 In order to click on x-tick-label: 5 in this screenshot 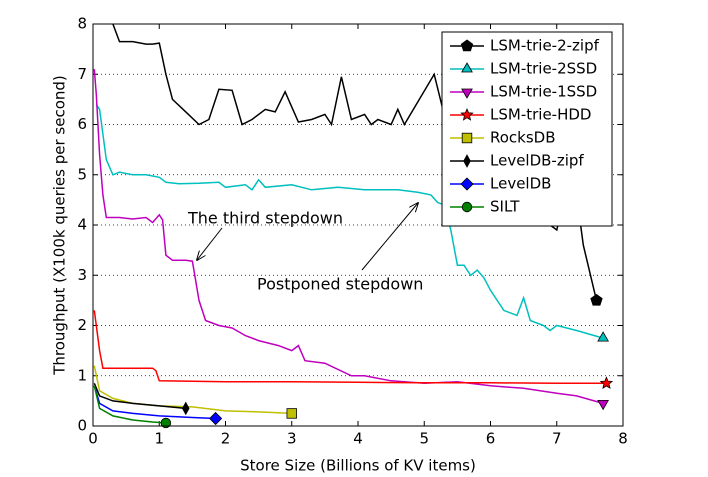, I will do `click(424, 439)`.